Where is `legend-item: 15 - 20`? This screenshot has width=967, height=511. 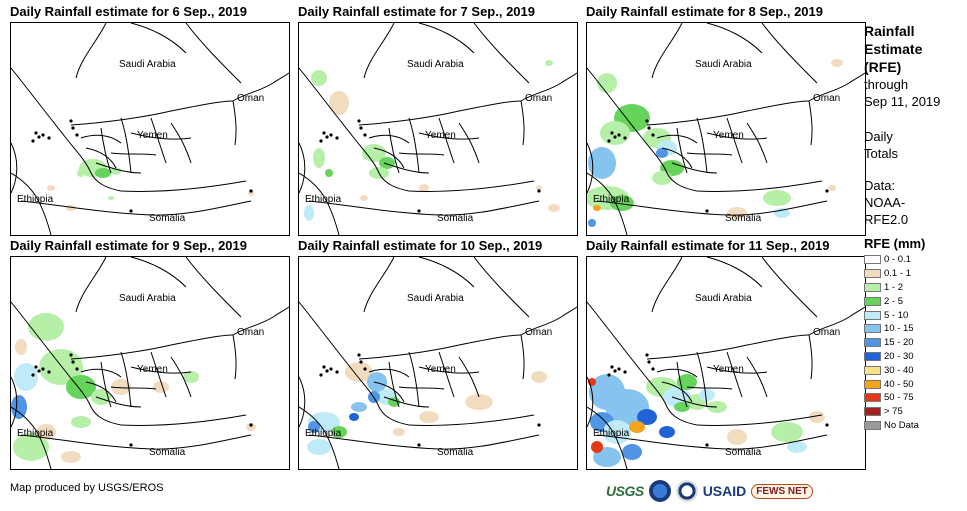 legend-item: 15 - 20 is located at coordinates (914, 343).